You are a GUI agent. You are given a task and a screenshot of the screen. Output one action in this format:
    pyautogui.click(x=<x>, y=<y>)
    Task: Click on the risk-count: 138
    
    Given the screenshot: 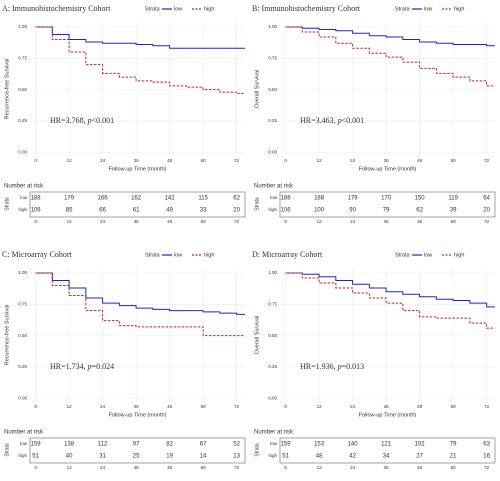 What is the action you would take?
    pyautogui.click(x=69, y=445)
    